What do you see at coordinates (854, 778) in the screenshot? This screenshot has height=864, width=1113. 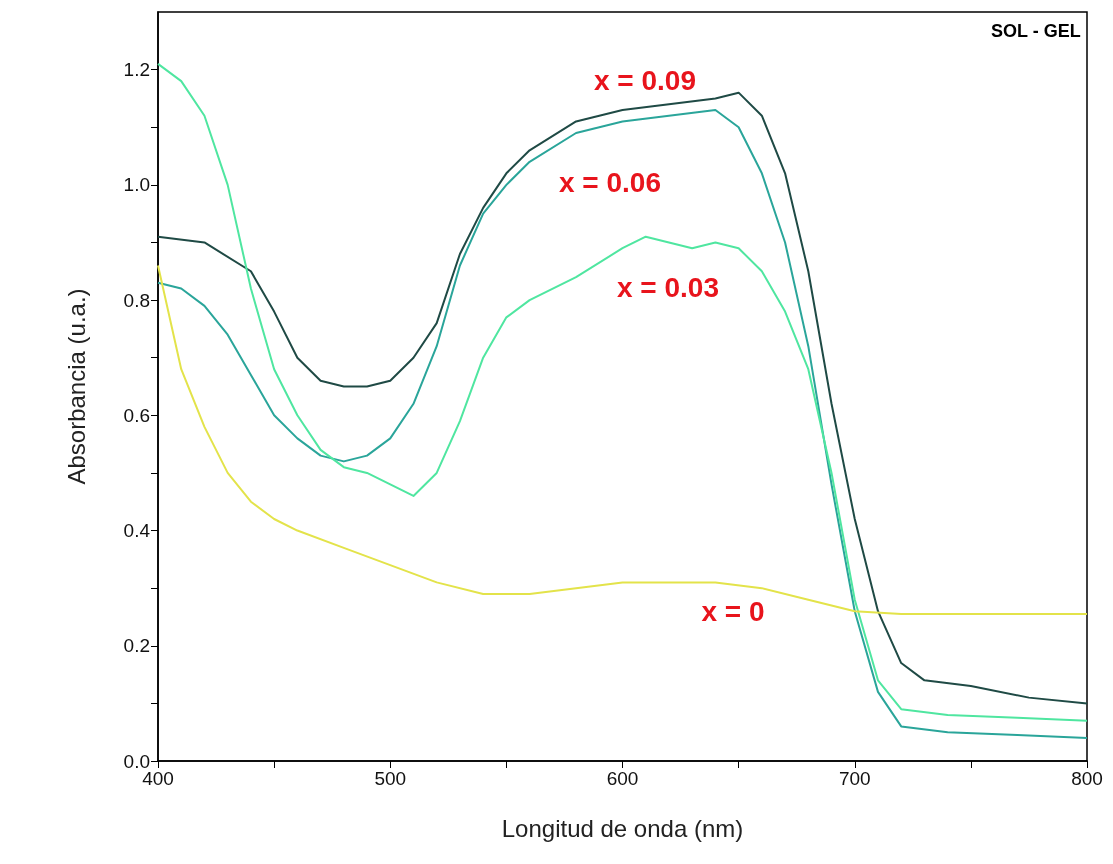 I see `x-tick-label: 700` at bounding box center [854, 778].